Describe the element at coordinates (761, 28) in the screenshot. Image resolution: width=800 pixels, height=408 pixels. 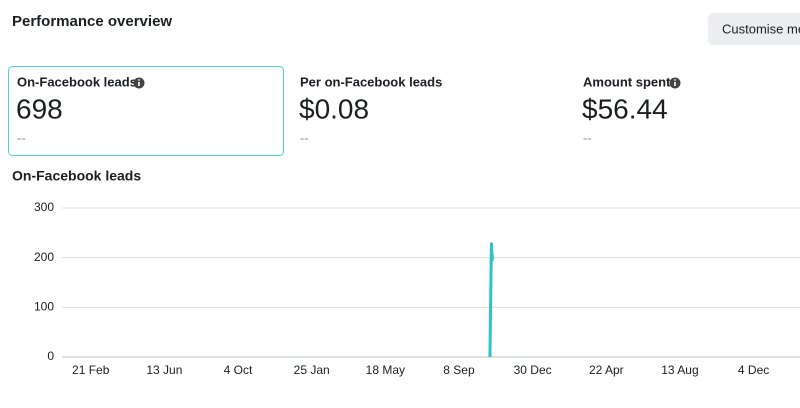
I see `button-label: Customise metrics` at that location.